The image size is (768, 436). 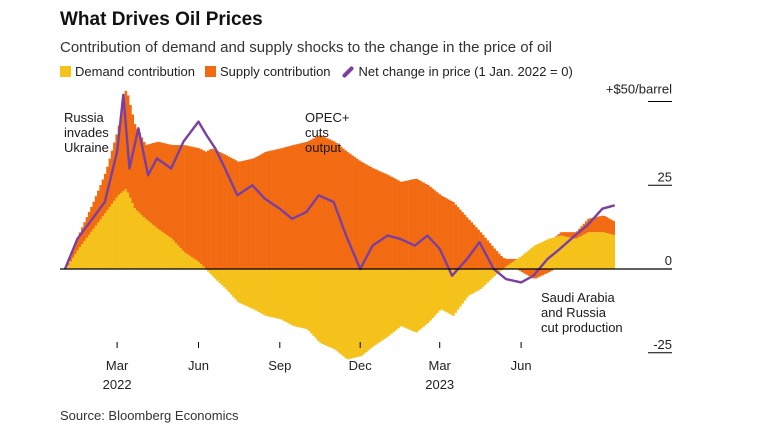 What do you see at coordinates (279, 365) in the screenshot?
I see `x-tick-label: Sep` at bounding box center [279, 365].